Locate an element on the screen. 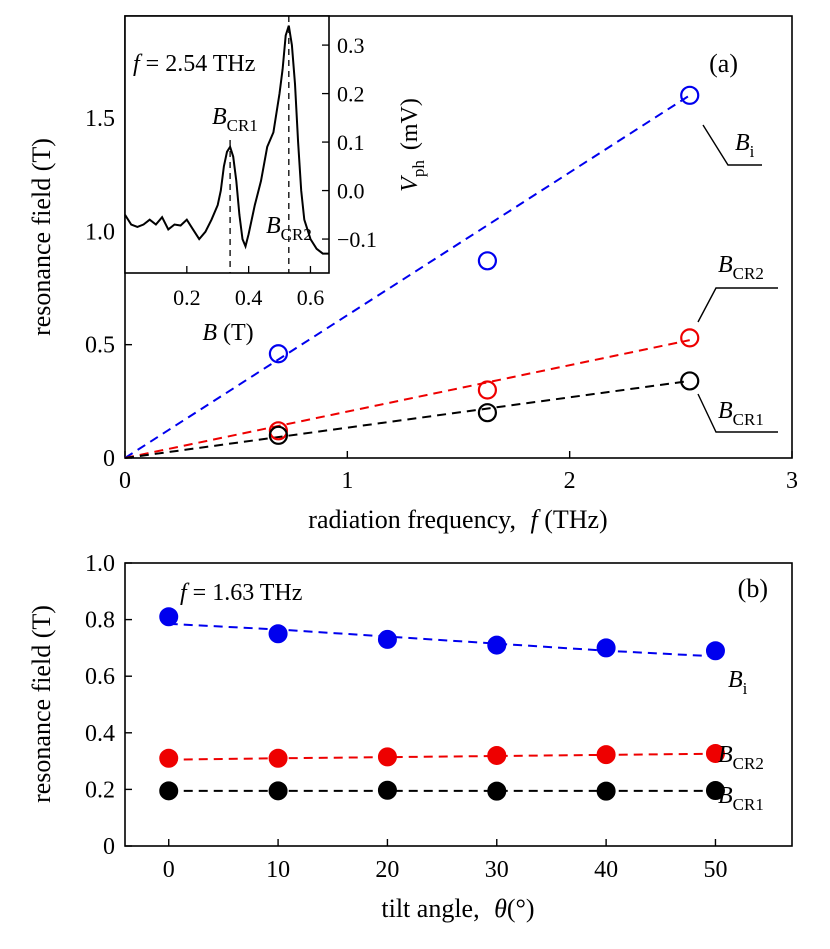  panel-b-x-tick-label: 10 is located at coordinates (278, 870).